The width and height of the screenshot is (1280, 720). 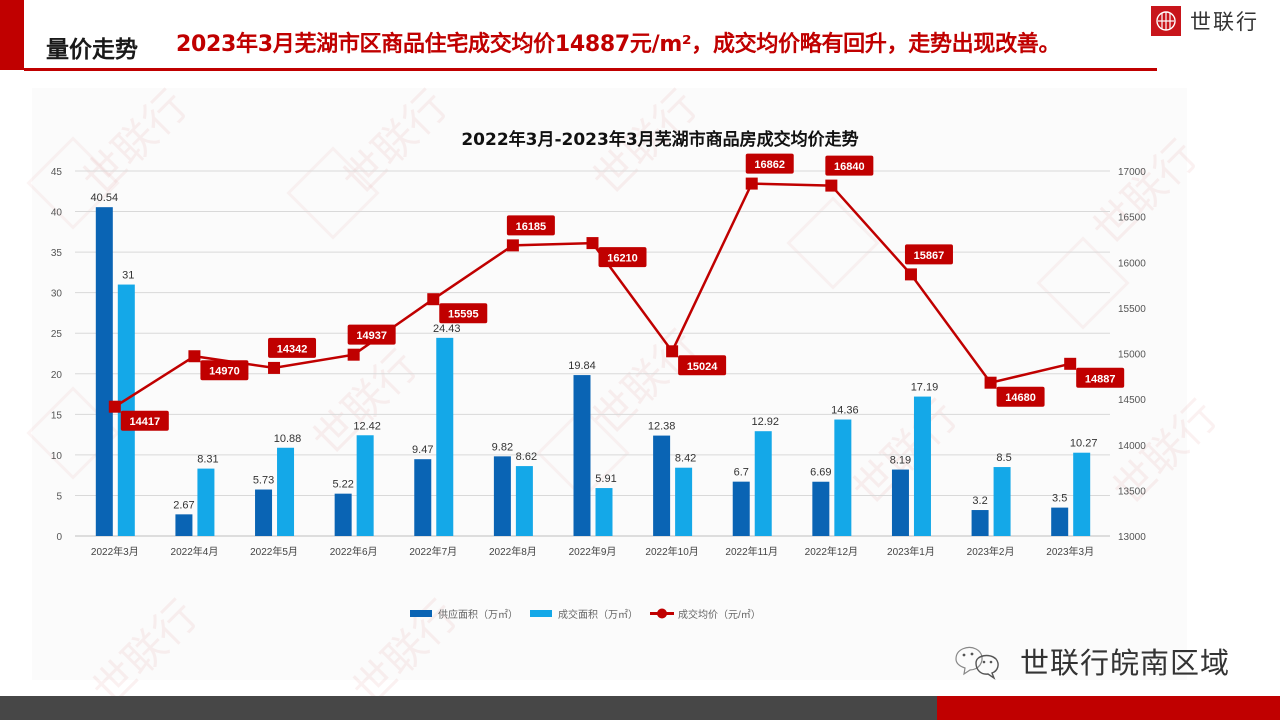 What do you see at coordinates (422, 450) in the screenshot?
I see `supply-bar-label: 9.47` at bounding box center [422, 450].